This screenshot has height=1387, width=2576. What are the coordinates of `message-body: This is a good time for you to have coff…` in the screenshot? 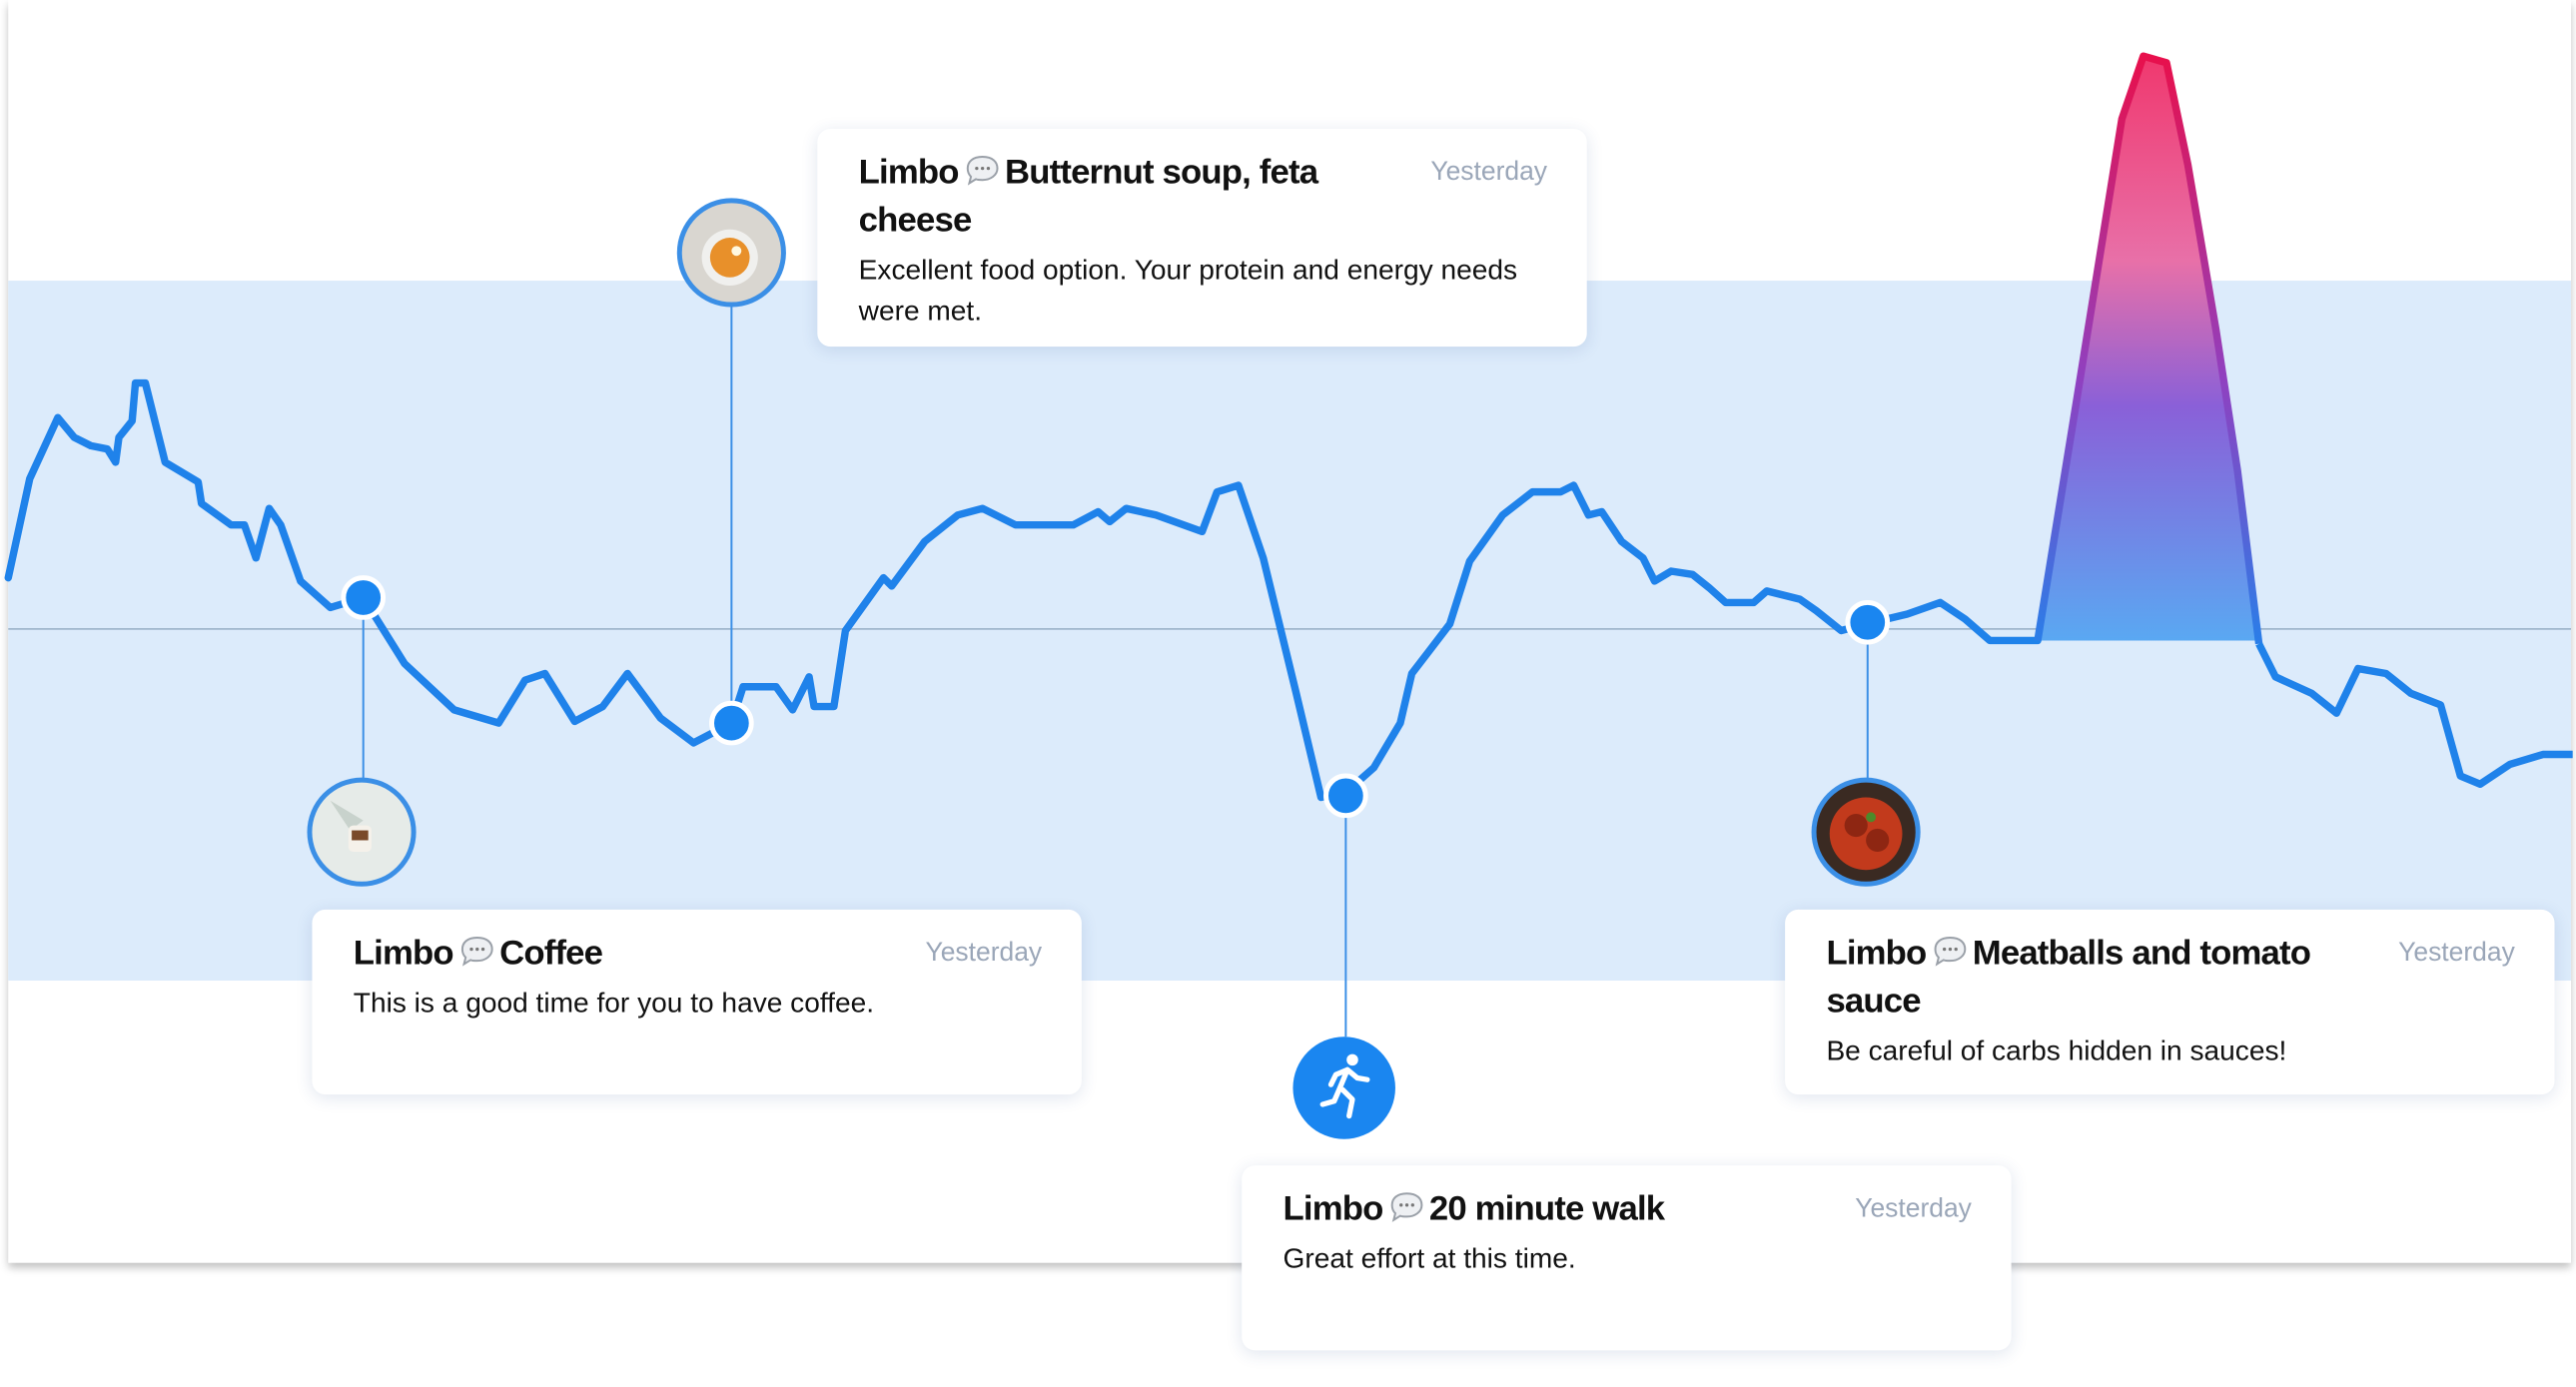 It's located at (614, 1003).